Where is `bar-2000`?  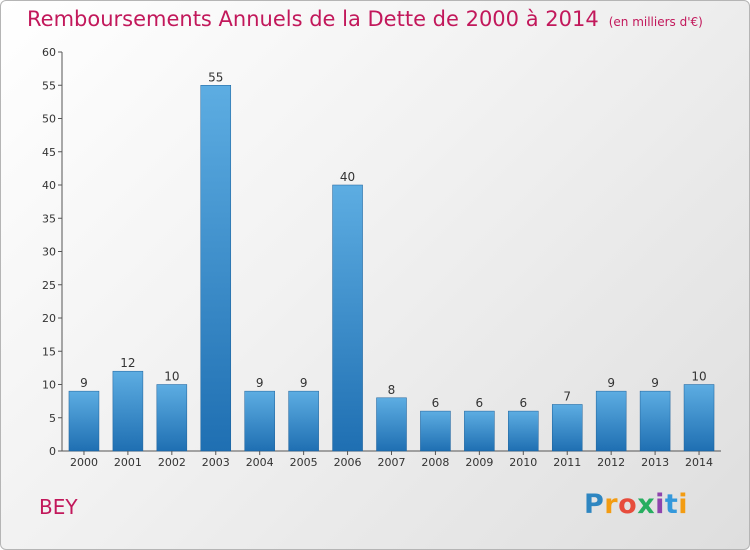
bar-2000 is located at coordinates (84, 421).